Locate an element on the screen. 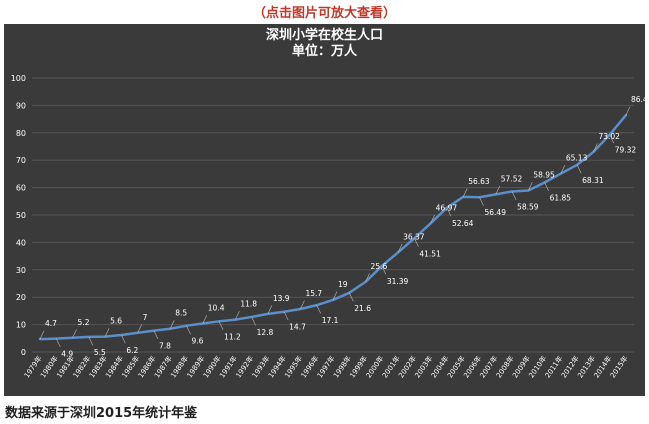 Image resolution: width=649 pixels, height=424 pixels. data-label: 73.02 is located at coordinates (609, 136).